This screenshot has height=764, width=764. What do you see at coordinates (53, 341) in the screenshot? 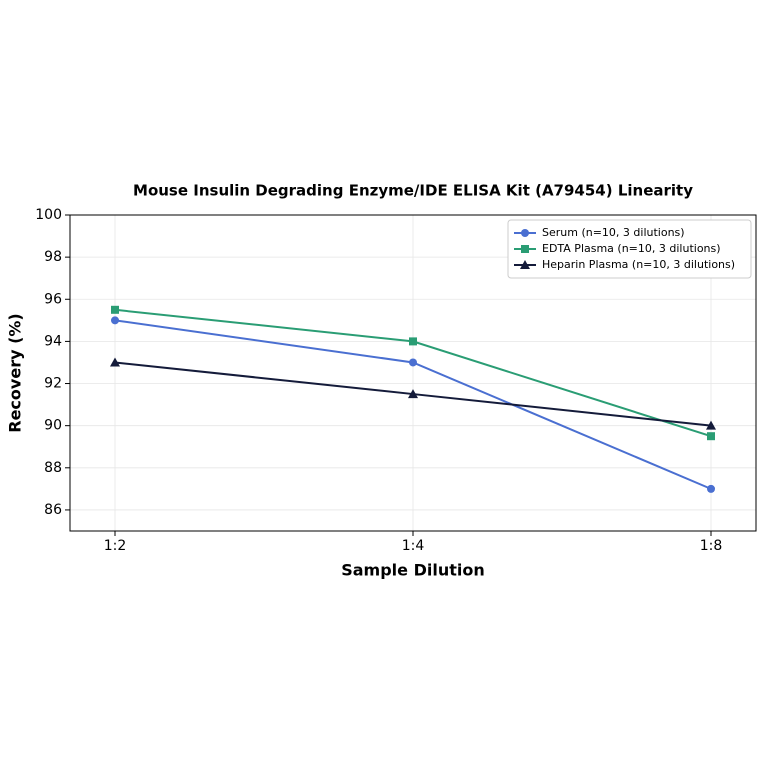
I see `y-tick-label: 94` at bounding box center [53, 341].